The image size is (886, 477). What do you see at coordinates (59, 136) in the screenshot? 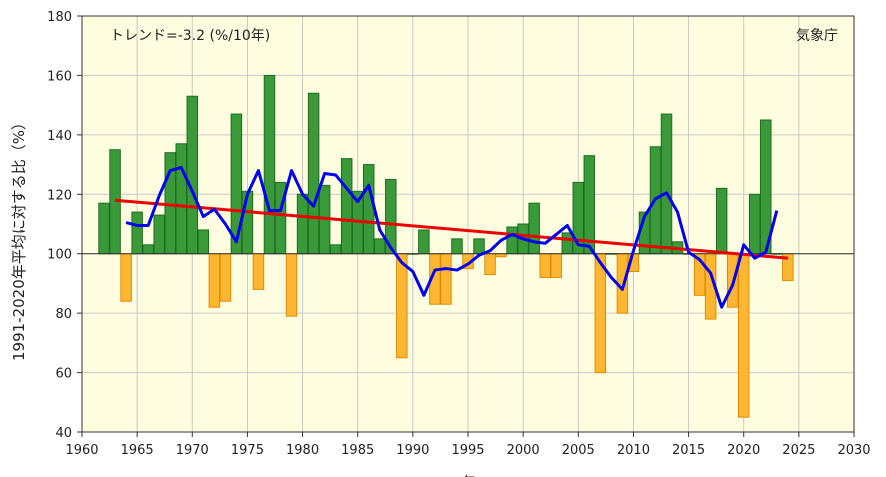
I see `y-tick-label: 140` at bounding box center [59, 136].